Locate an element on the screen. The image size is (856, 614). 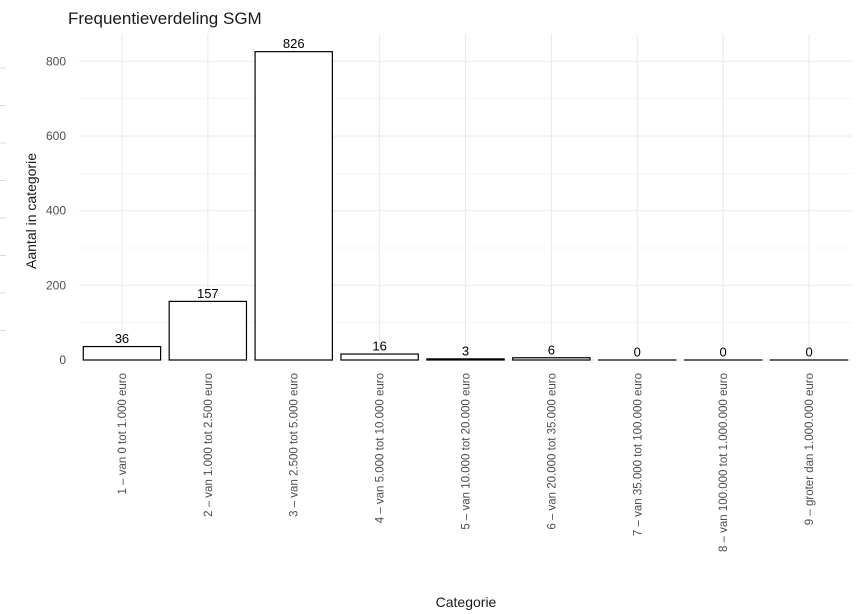
bar-value-label: 6 is located at coordinates (551, 349).